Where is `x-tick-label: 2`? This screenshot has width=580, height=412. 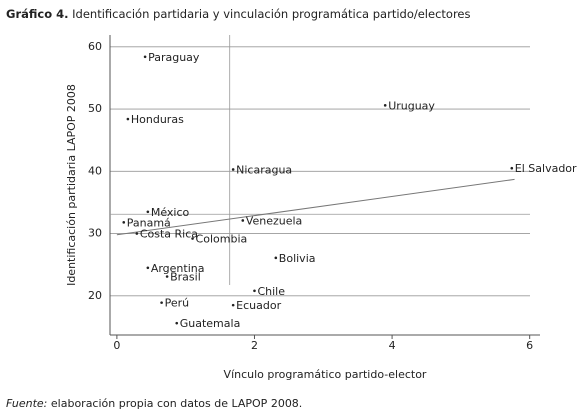 x-tick-label: 2 is located at coordinates (254, 345).